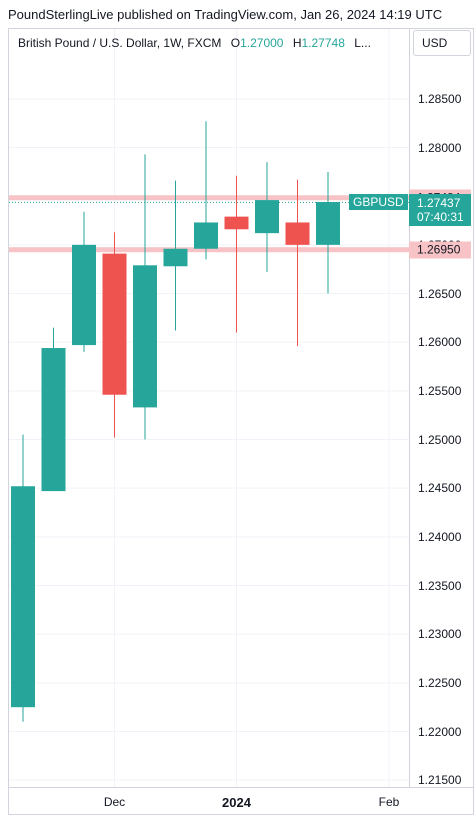  Describe the element at coordinates (262, 43) in the screenshot. I see `legend-open-value: 1.27000` at that location.